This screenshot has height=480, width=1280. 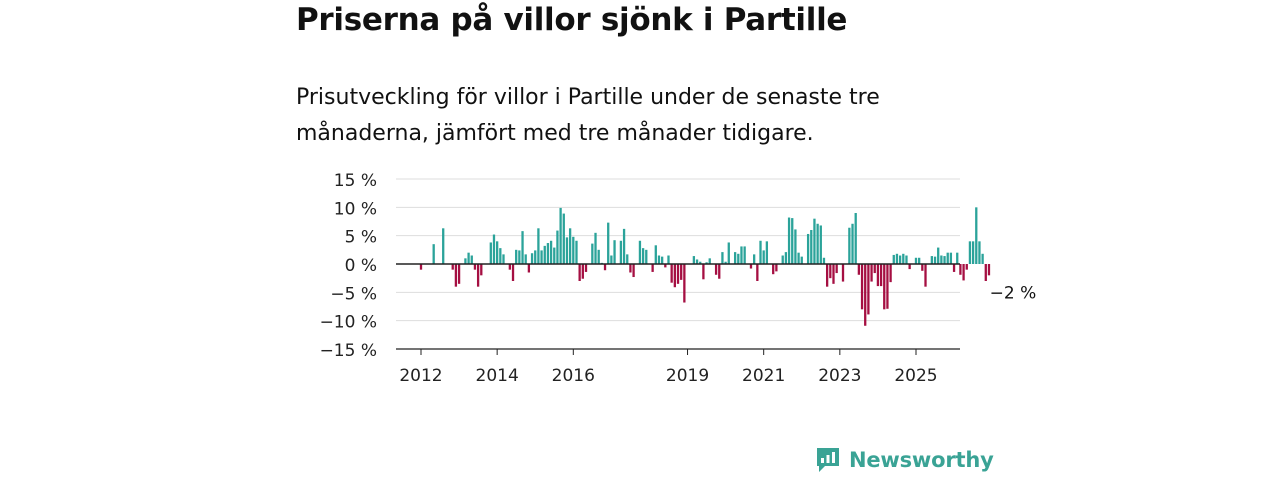 What do you see at coordinates (763, 376) in the screenshot?
I see `x-tick-label: 2021` at bounding box center [763, 376].